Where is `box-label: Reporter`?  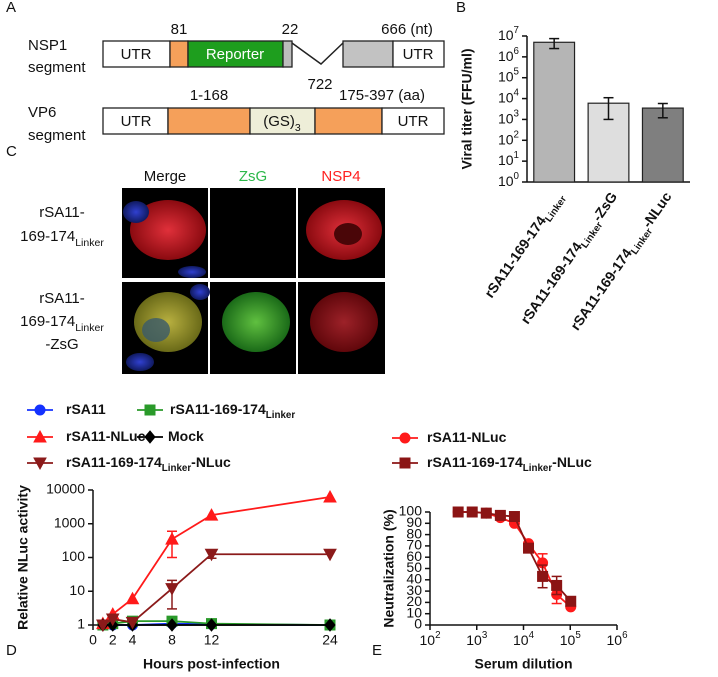 box-label: Reporter is located at coordinates (235, 54).